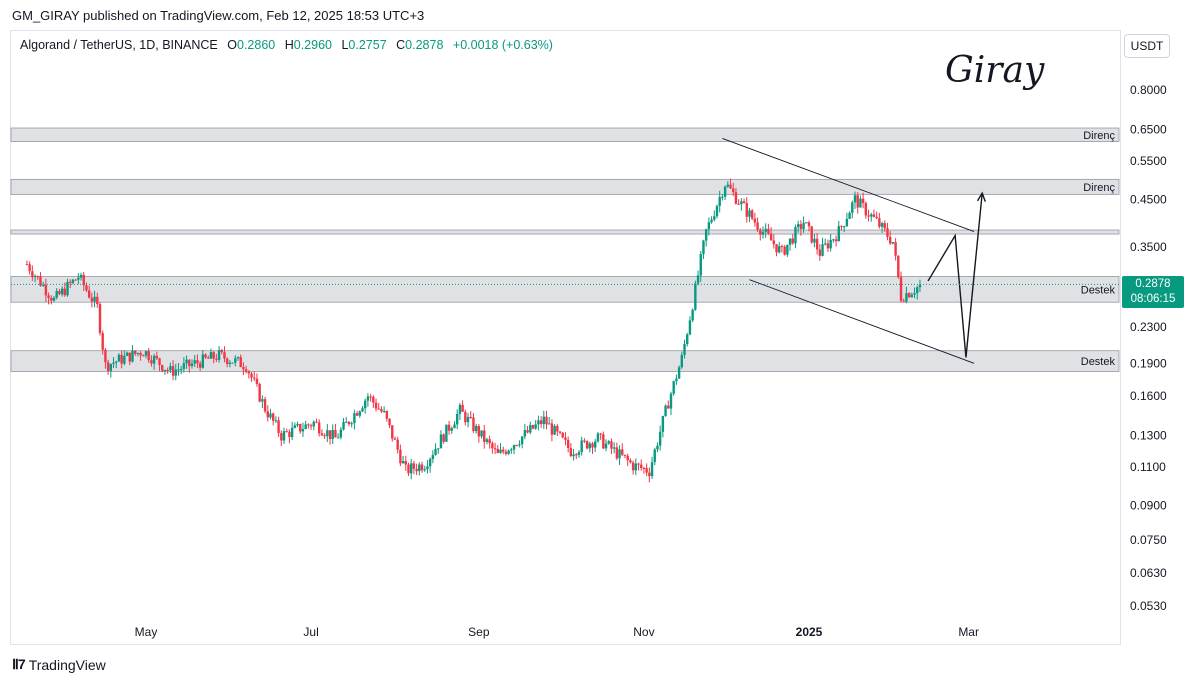 Image resolution: width=1200 pixels, height=683 pixels. What do you see at coordinates (1148, 396) in the screenshot?
I see `y-tick-7: 0.1600` at bounding box center [1148, 396].